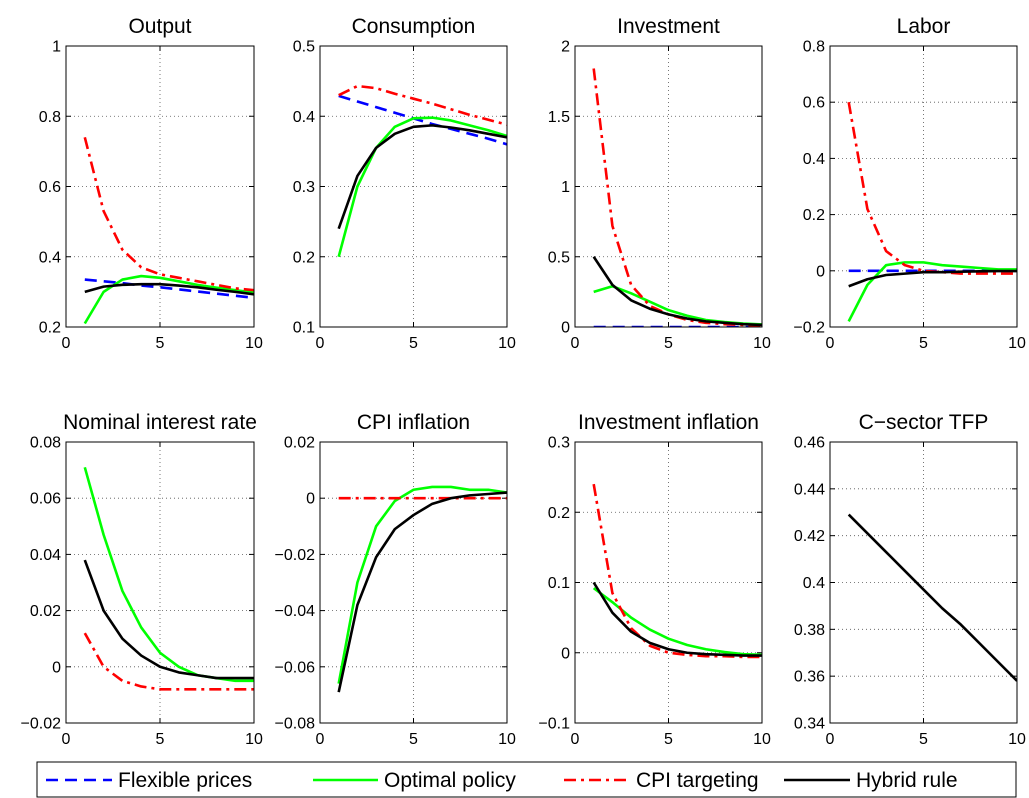 Image resolution: width=1029 pixels, height=798 pixels. What do you see at coordinates (414, 26) in the screenshot?
I see `panel-title: Consumption` at bounding box center [414, 26].